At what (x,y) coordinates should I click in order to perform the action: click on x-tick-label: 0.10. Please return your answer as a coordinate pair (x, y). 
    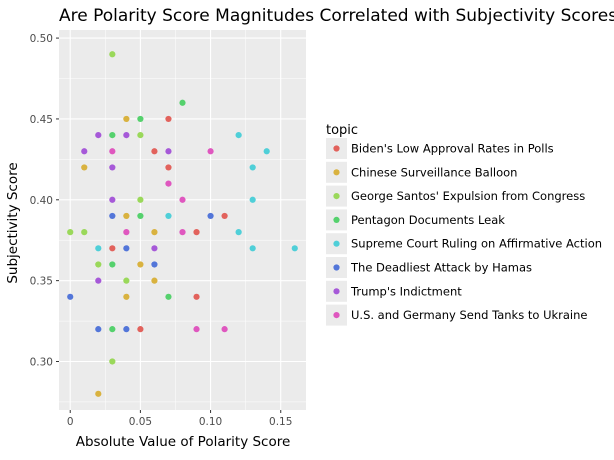
    Looking at the image, I should click on (210, 422).